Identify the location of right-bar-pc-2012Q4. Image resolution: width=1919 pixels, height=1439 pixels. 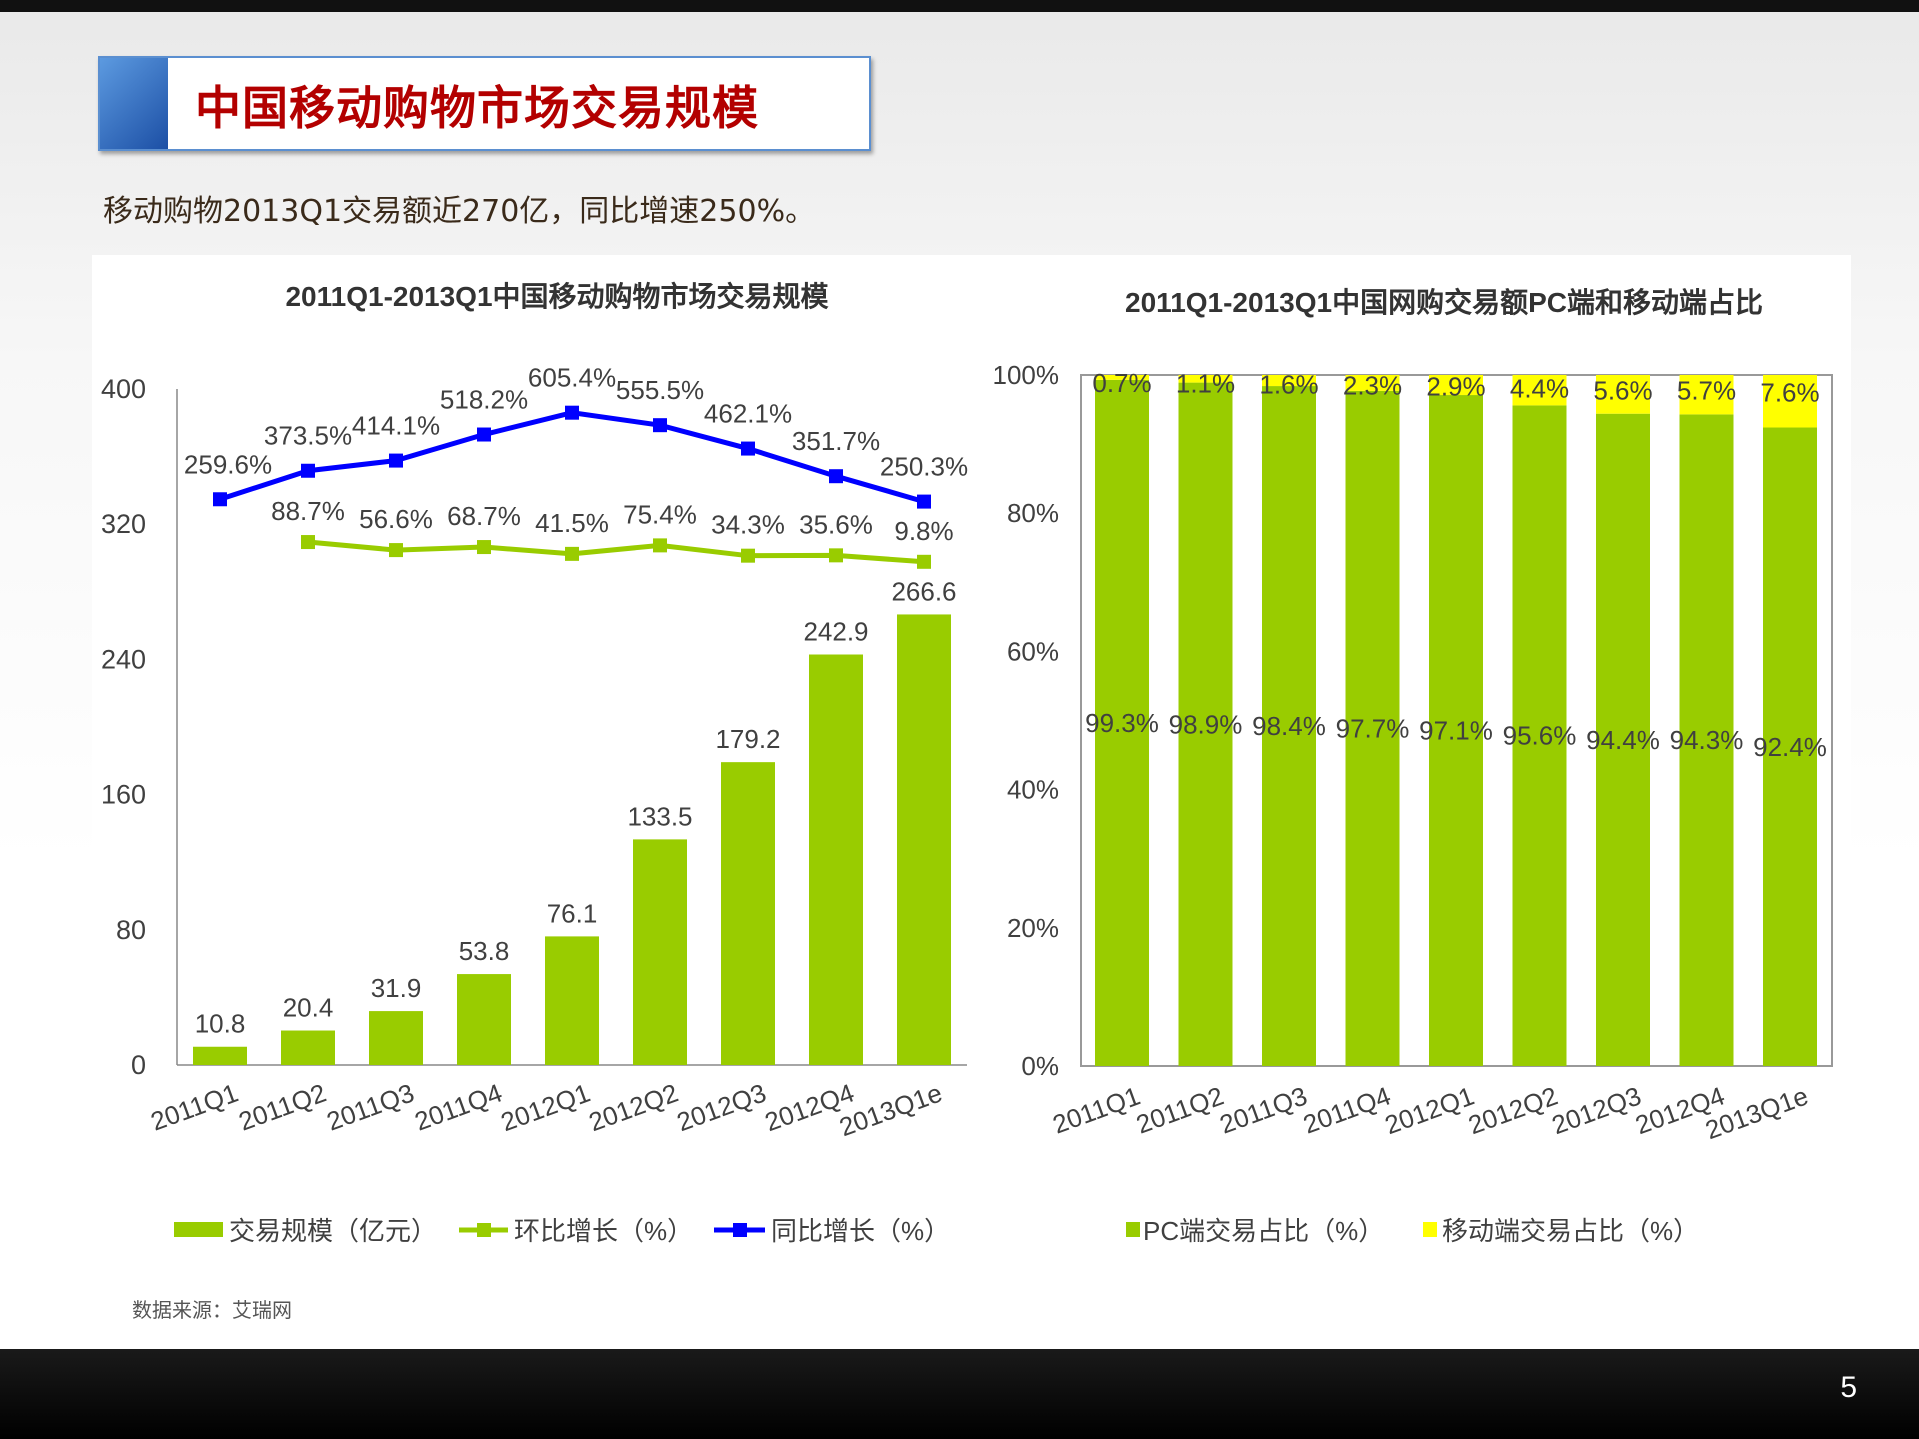
(1706, 740).